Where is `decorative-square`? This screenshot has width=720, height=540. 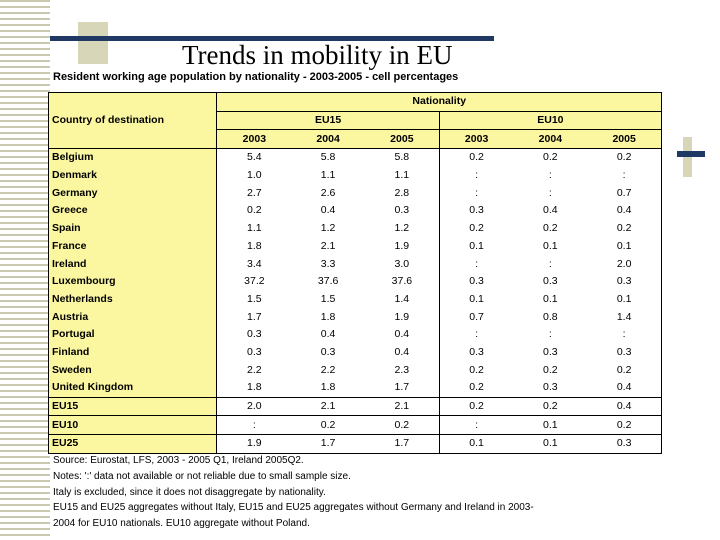 decorative-square is located at coordinates (93, 43).